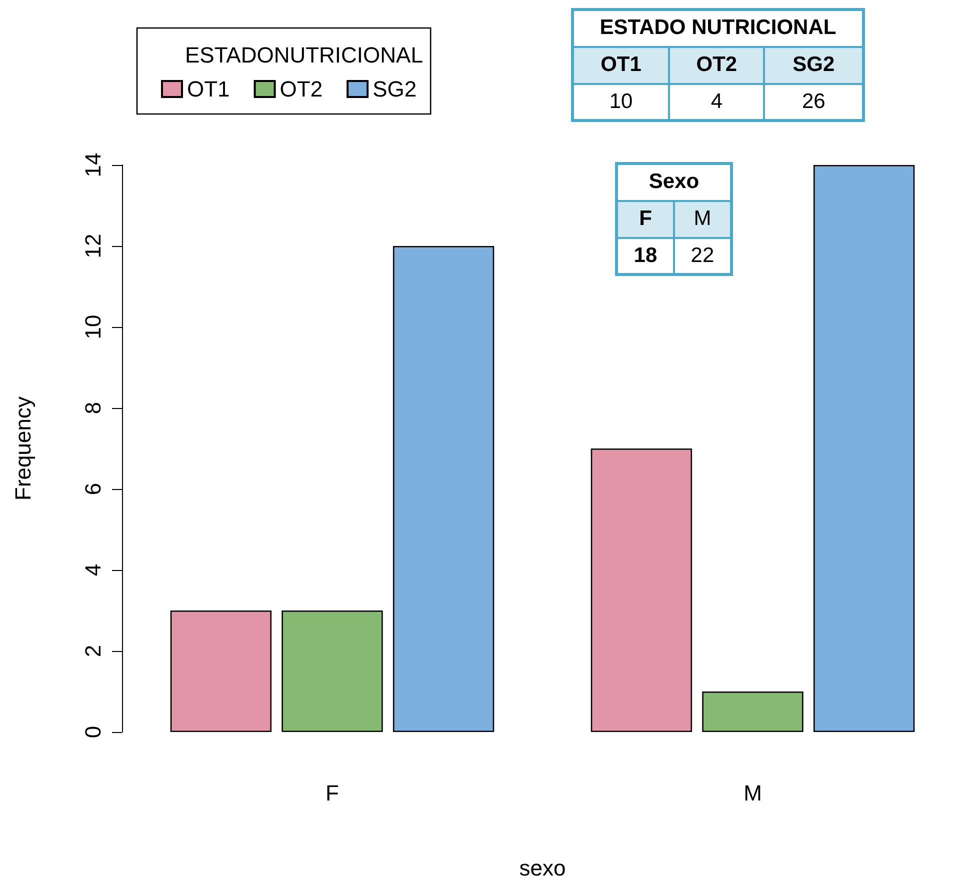  I want to click on text: ESTADO NUTRICIONAL, so click(718, 28).